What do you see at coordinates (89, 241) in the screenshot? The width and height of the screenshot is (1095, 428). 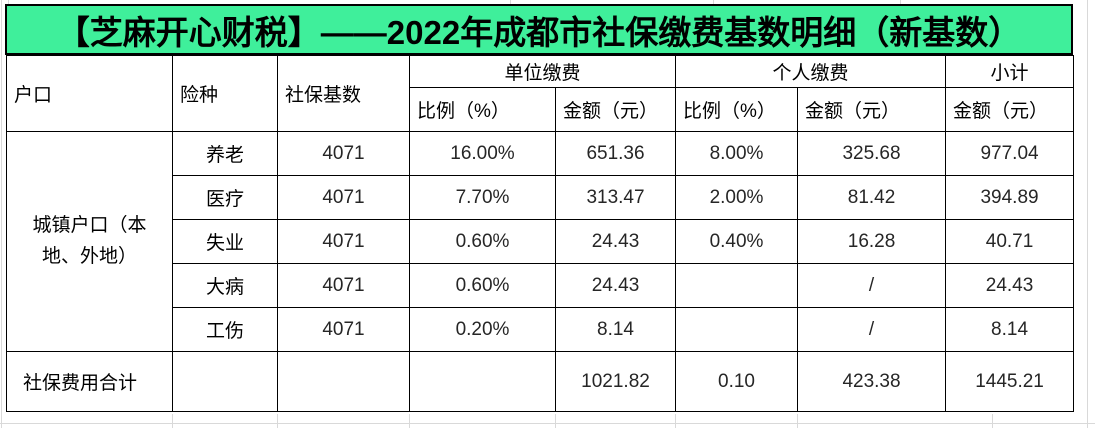 I see `household-group-cell: 城镇户口（本地、外地）` at bounding box center [89, 241].